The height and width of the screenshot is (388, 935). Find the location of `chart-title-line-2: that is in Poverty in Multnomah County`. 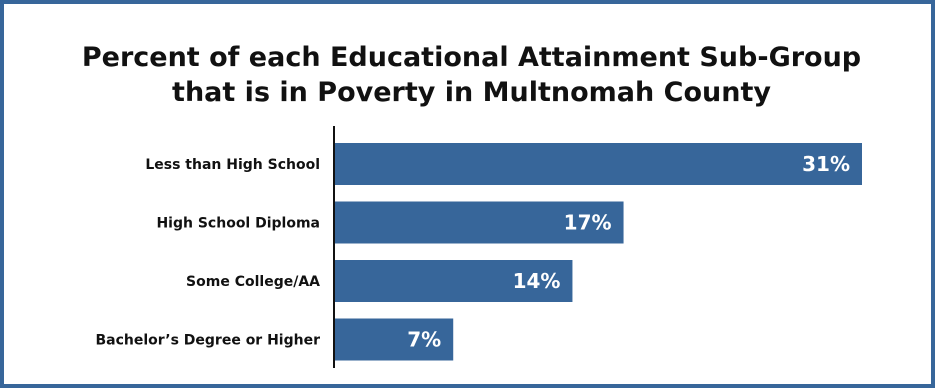

chart-title-line-2: that is in Poverty in Multnomah County is located at coordinates (471, 92).